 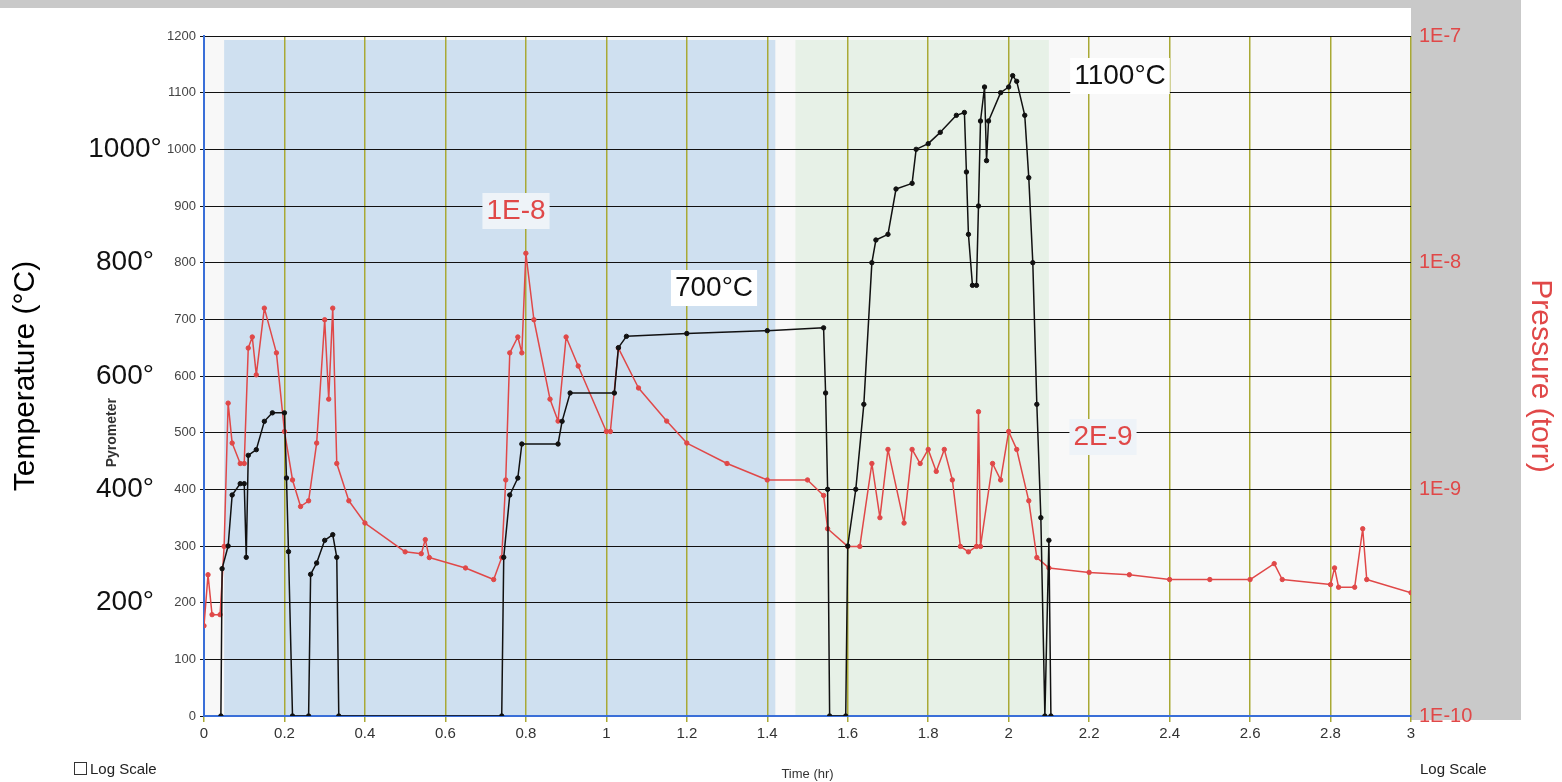 What do you see at coordinates (185, 545) in the screenshot?
I see `y-tick-label: 300` at bounding box center [185, 545].